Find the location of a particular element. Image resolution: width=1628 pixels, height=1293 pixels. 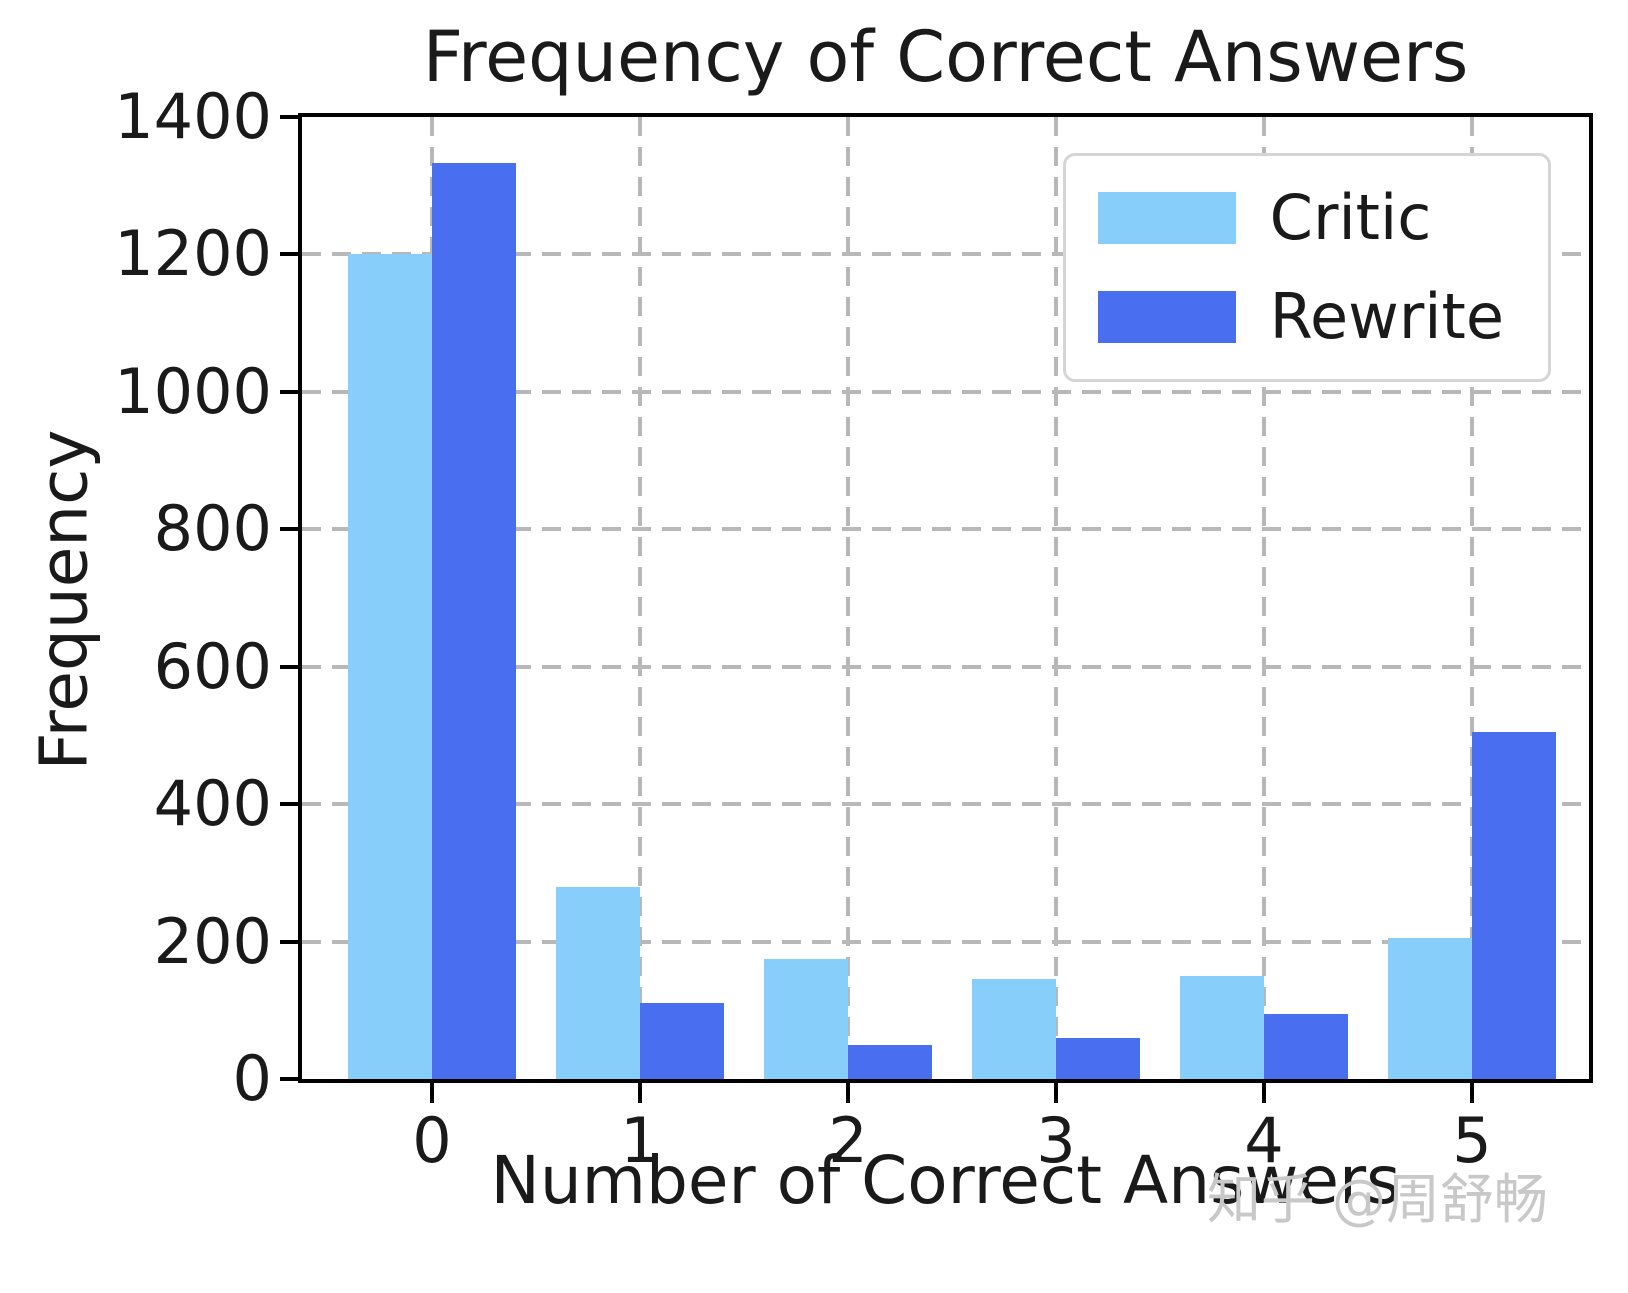

legend-swatch-rewrite is located at coordinates (1166, 316).